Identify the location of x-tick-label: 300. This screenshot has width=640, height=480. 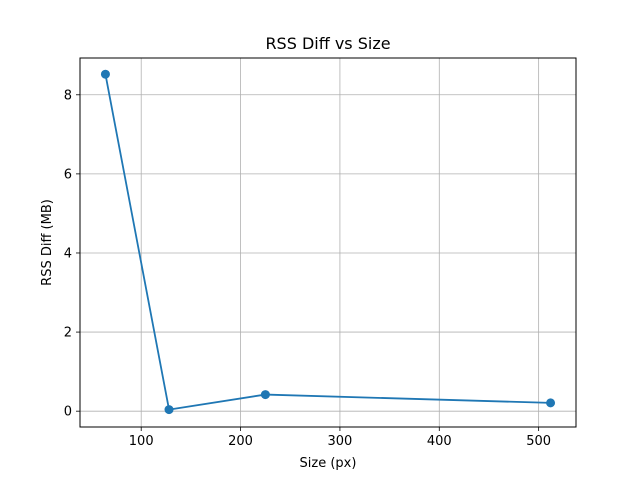
(340, 441).